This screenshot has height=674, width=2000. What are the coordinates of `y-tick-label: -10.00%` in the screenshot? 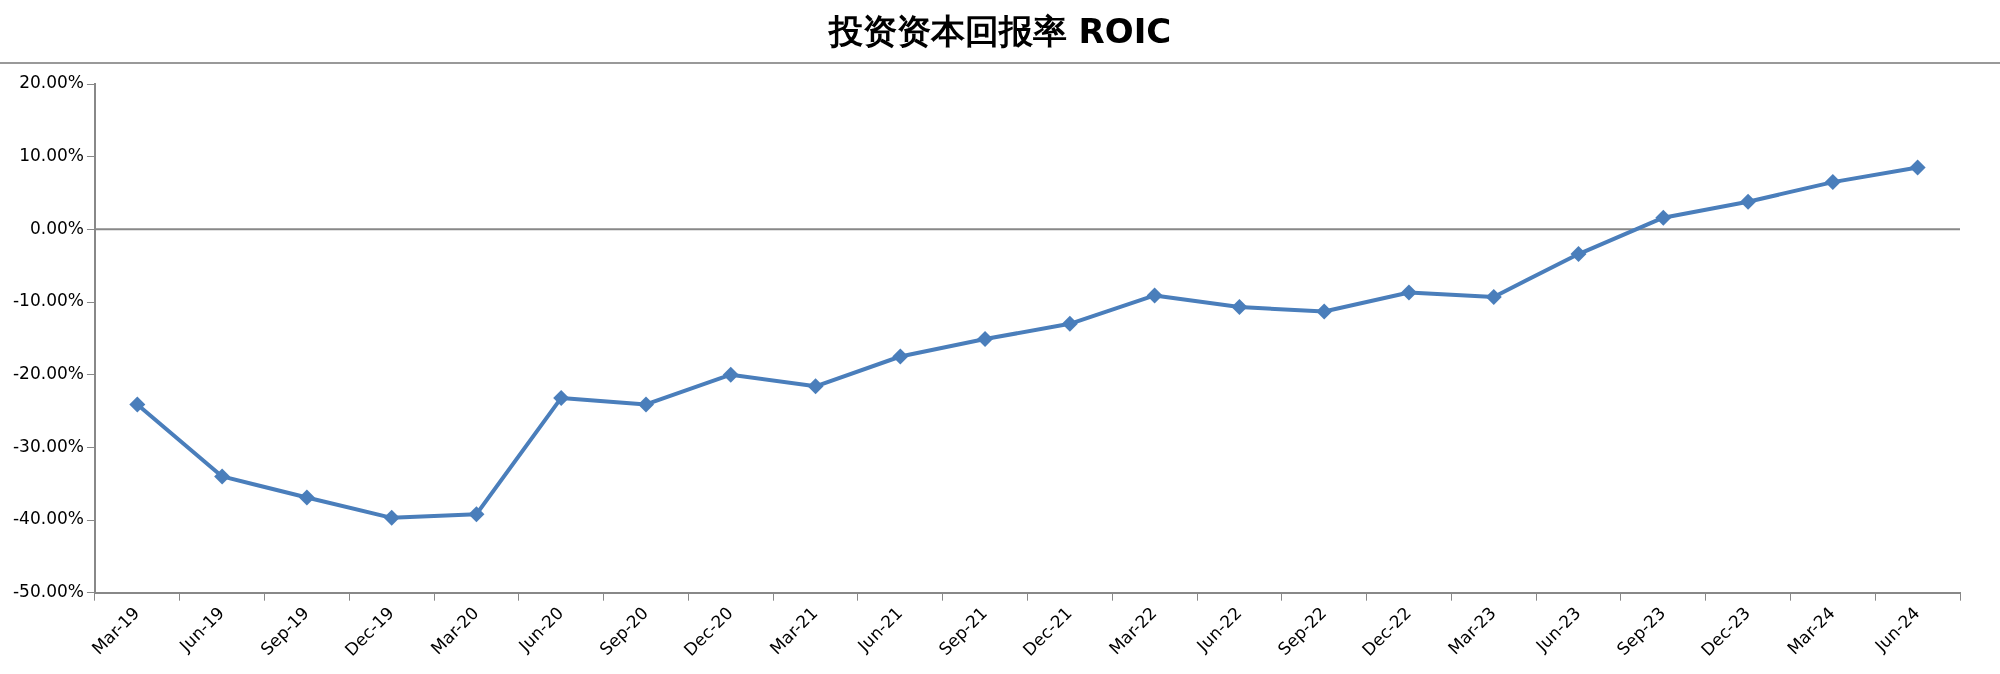 It's located at (48, 300).